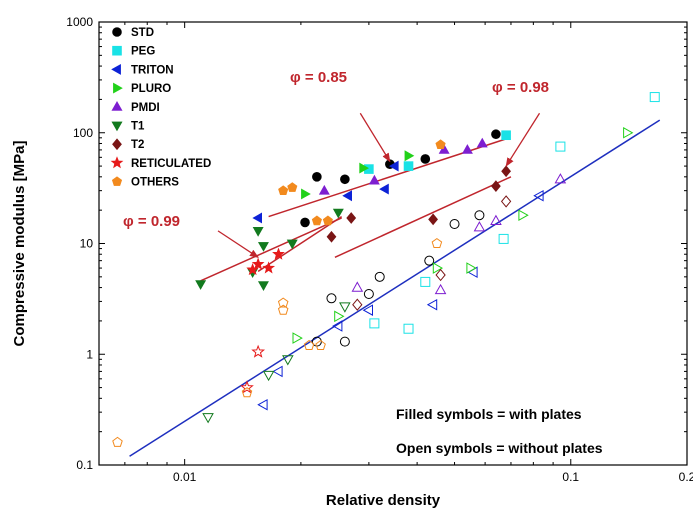 This screenshot has width=693, height=513. Describe the element at coordinates (171, 164) in the screenshot. I see `legend-label-reticulated: RETICULATED` at that location.